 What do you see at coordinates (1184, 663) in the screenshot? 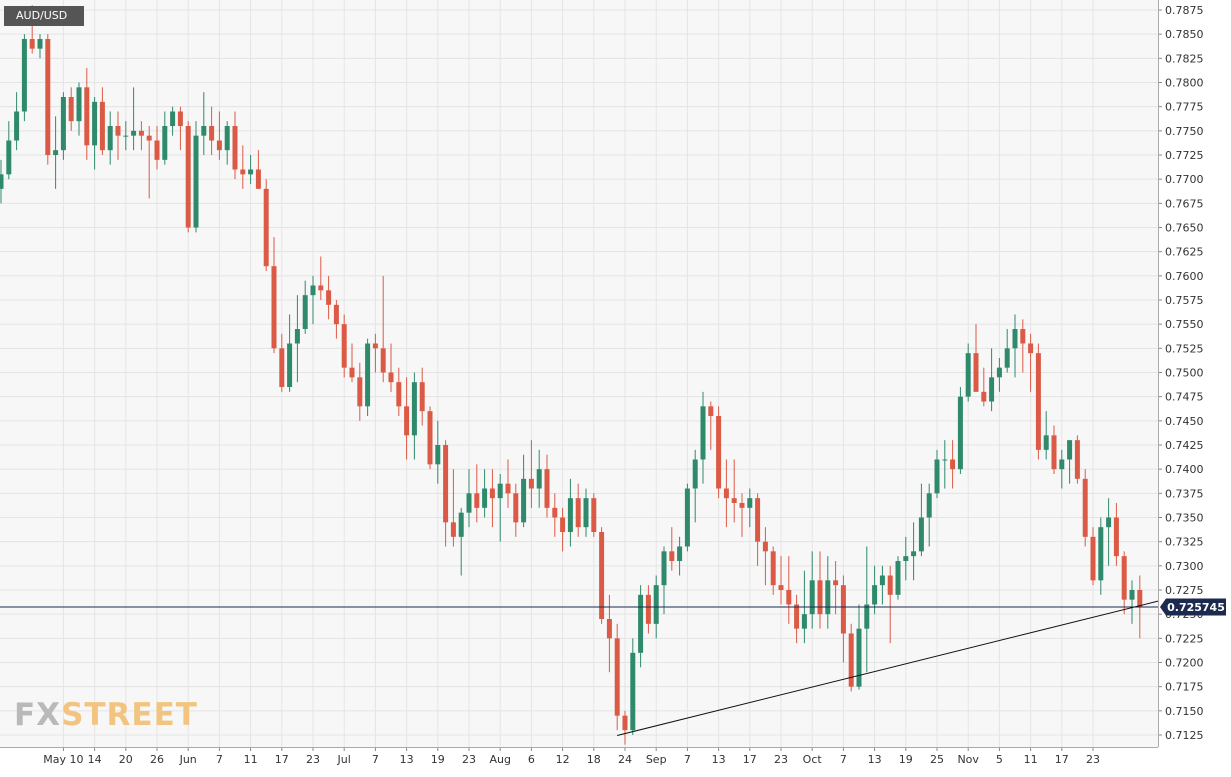
I see `y-tick-label: 0.7200` at bounding box center [1184, 663].